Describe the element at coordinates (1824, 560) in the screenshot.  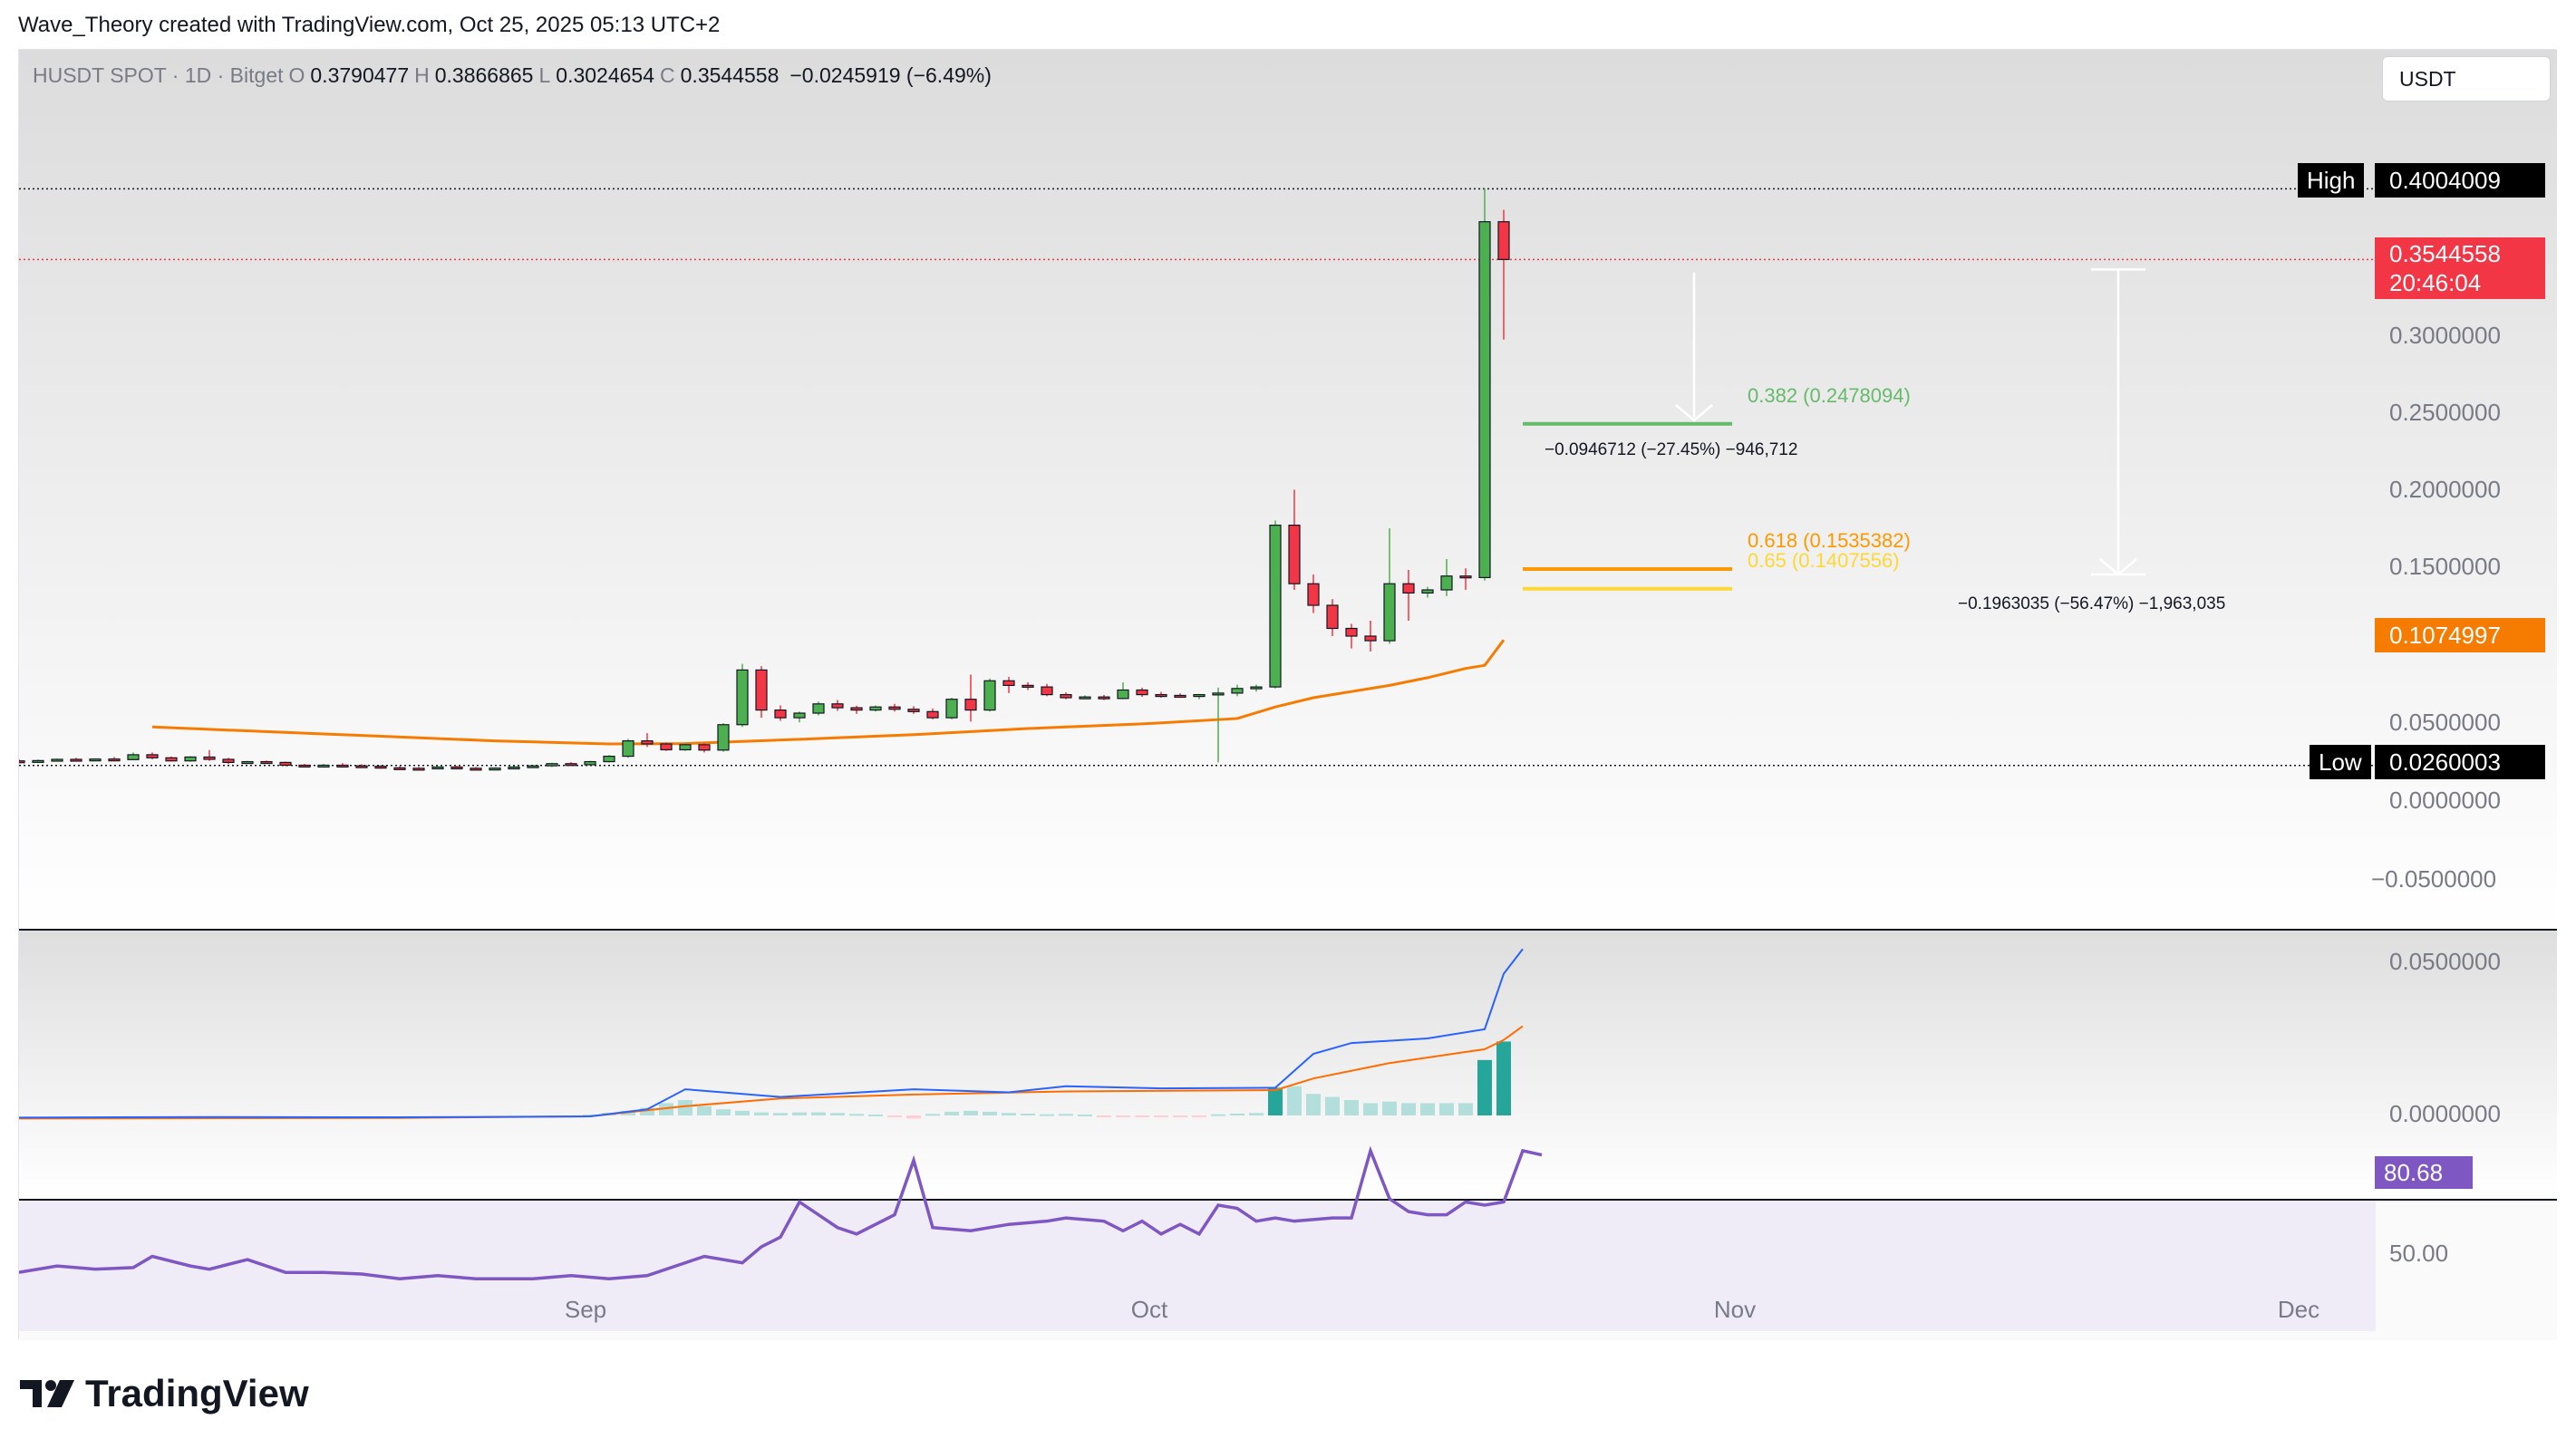
I see `fib-label-65: 0.65 (0.1407556)` at that location.